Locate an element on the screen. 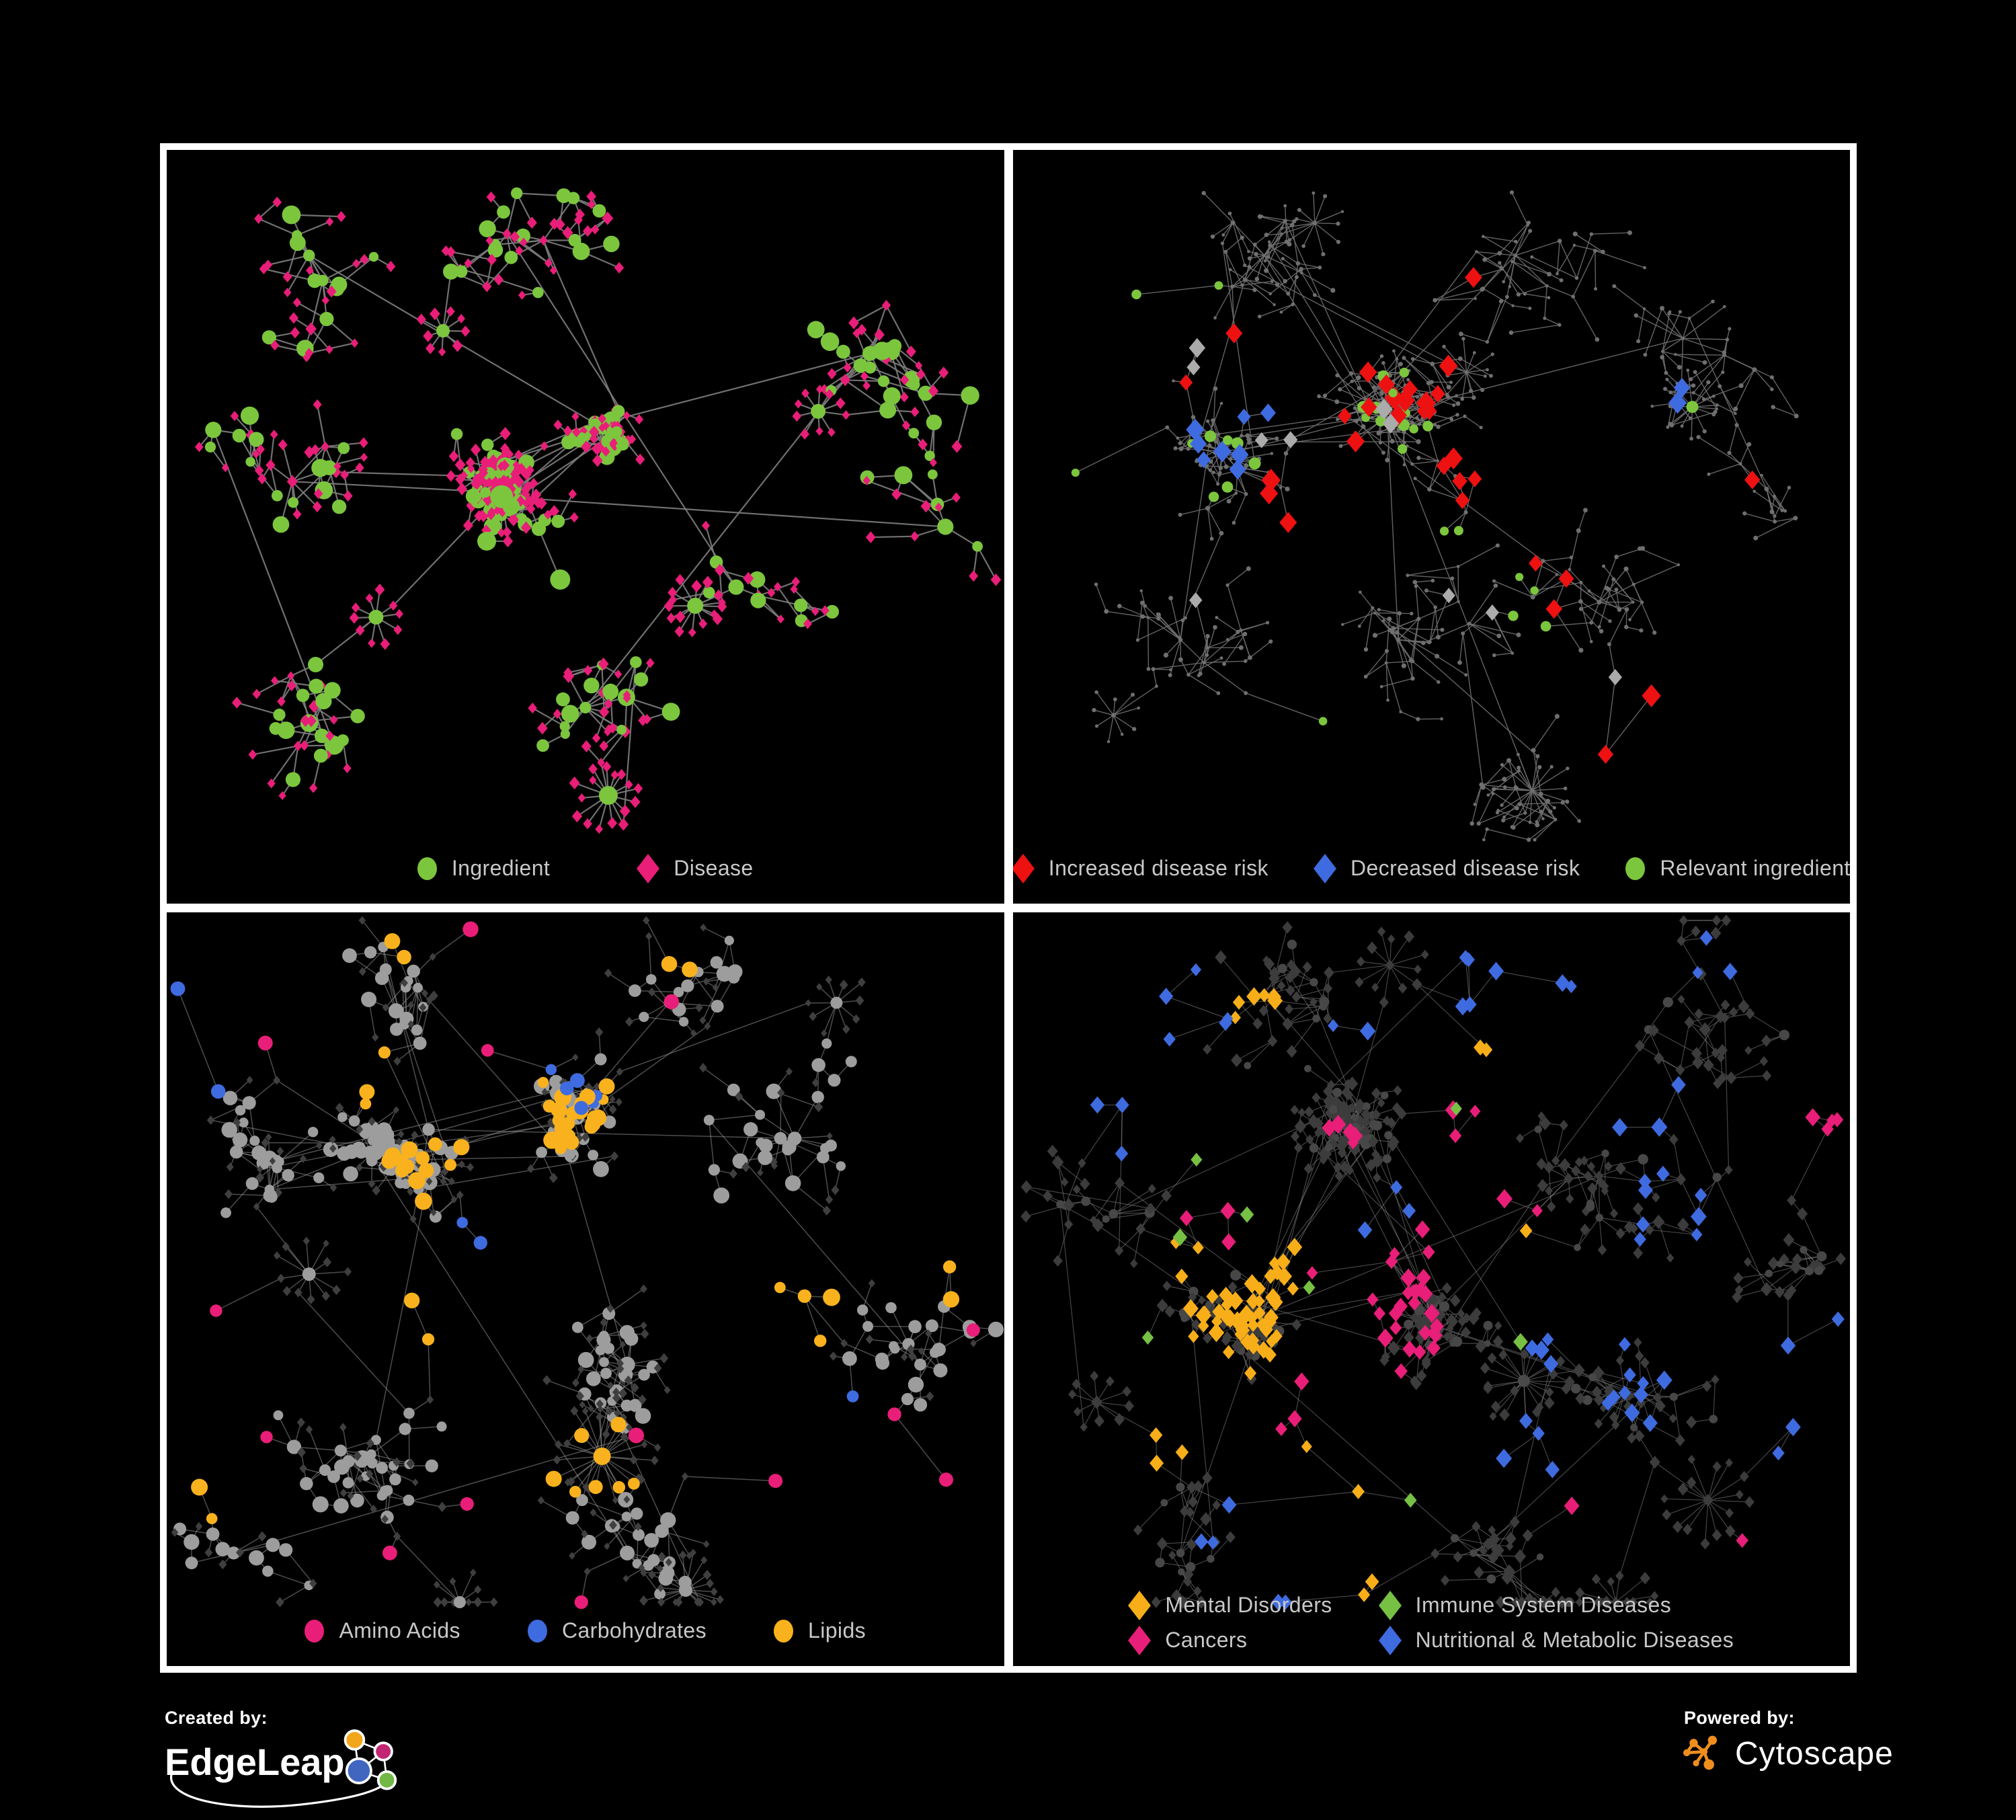  legend-label: Immune System Diseases is located at coordinates (1543, 1605).